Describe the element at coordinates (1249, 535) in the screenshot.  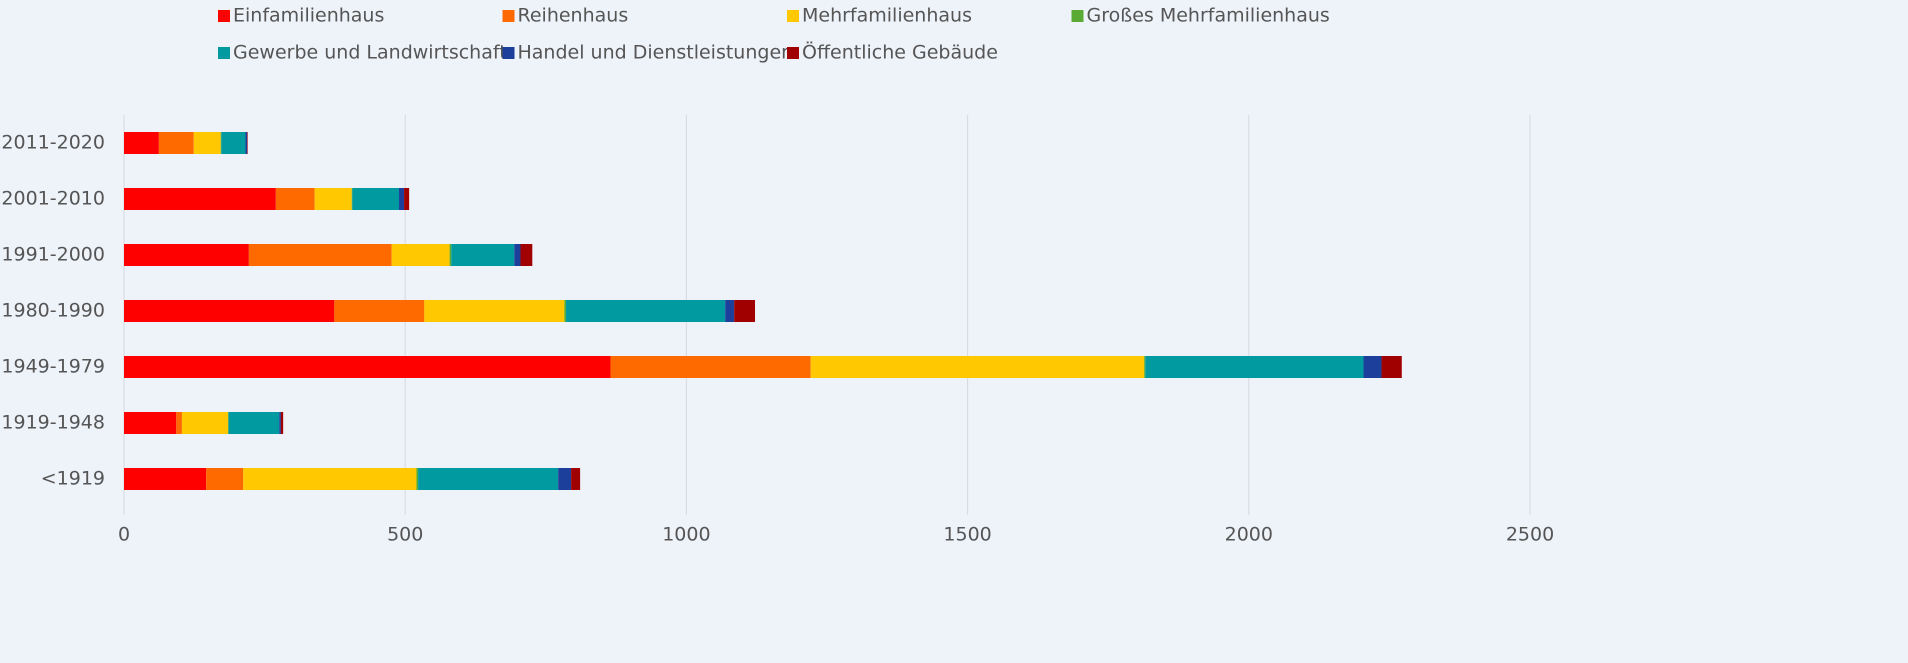
I see `x-tick-label: 2000` at that location.